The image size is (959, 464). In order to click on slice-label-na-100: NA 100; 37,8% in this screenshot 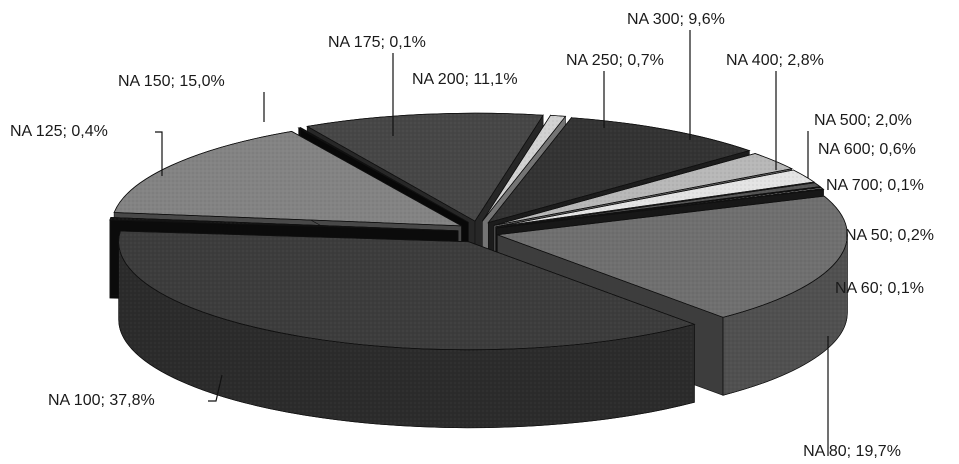, I will do `click(101, 400)`.